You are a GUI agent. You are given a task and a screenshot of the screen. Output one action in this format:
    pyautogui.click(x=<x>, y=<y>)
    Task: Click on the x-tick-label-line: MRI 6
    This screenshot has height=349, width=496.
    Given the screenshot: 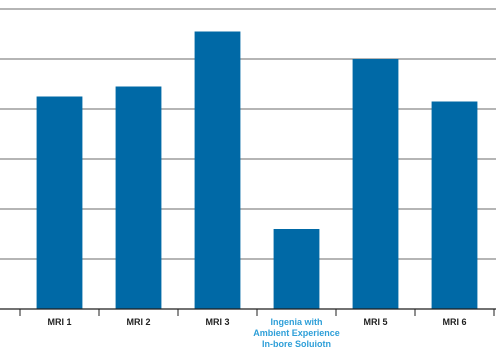 What is the action you would take?
    pyautogui.click(x=454, y=322)
    